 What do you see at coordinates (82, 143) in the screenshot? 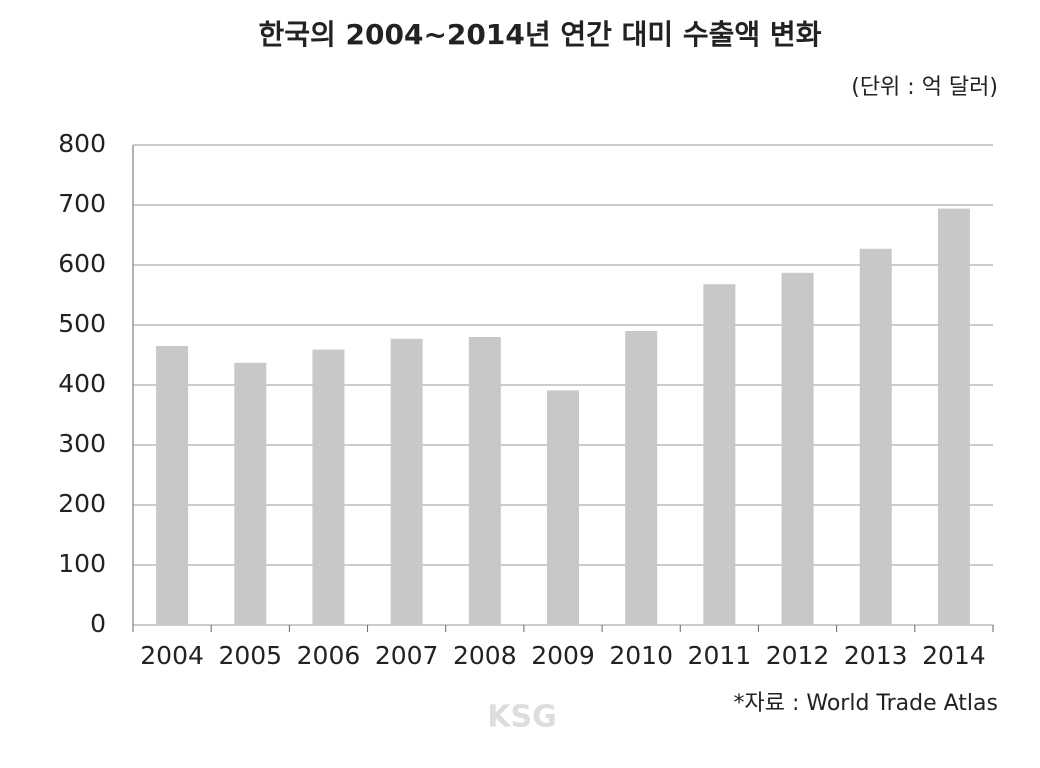
I see `y-tick-label: 800` at bounding box center [82, 143].